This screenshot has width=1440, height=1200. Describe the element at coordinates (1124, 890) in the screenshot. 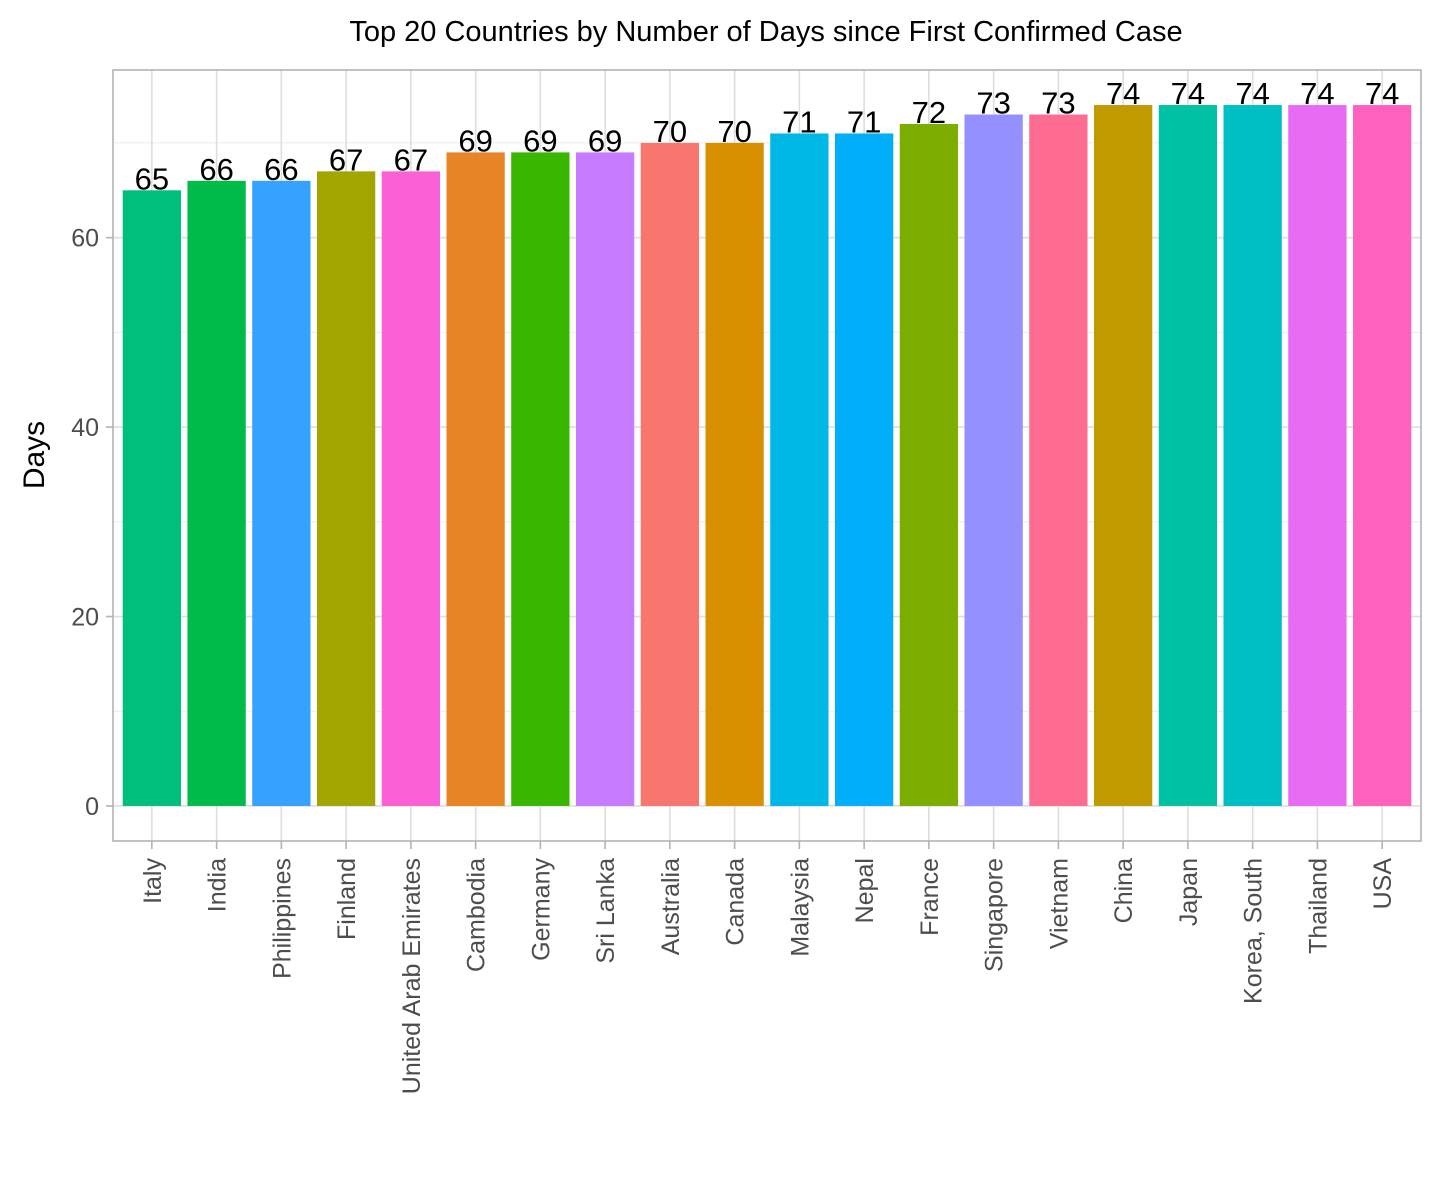

I see `x-tick-label: China` at that location.